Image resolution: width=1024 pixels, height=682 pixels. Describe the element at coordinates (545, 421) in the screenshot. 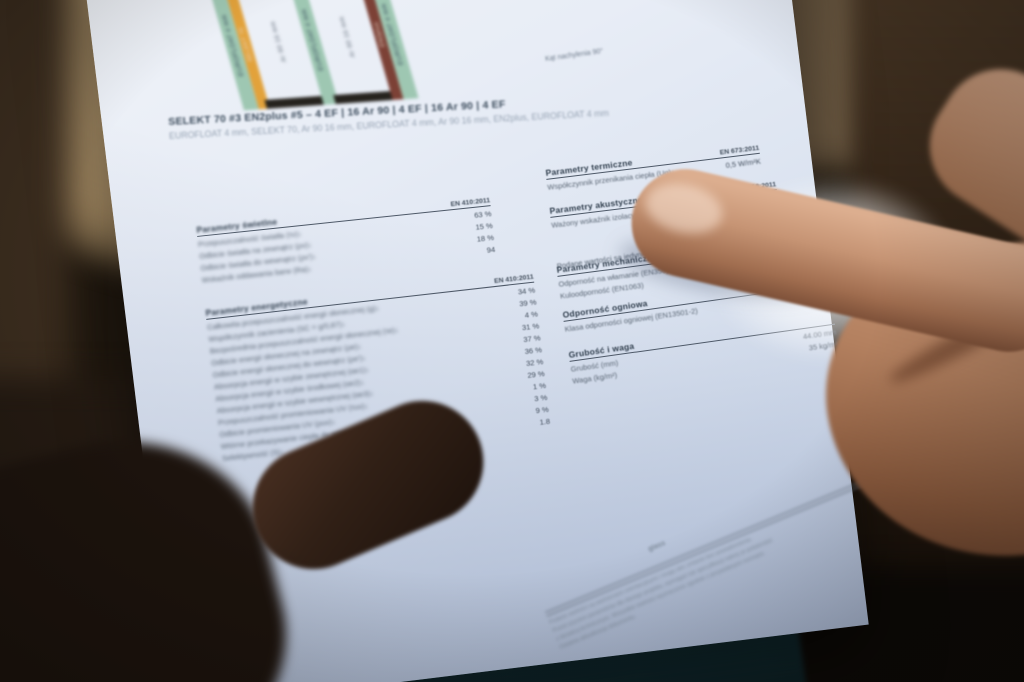

I see `row-value: 1.8` at that location.